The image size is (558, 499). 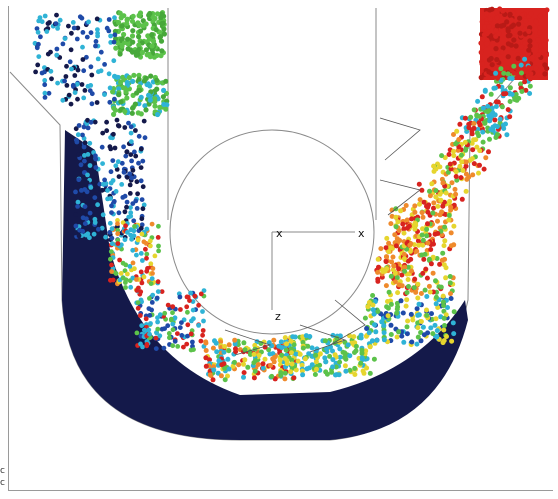 I want to click on coordinate-axes, so click(x=313, y=270).